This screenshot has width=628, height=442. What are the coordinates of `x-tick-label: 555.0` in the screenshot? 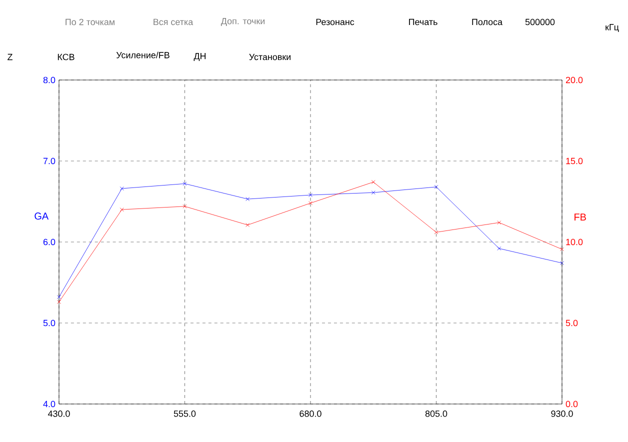 It's located at (185, 413).